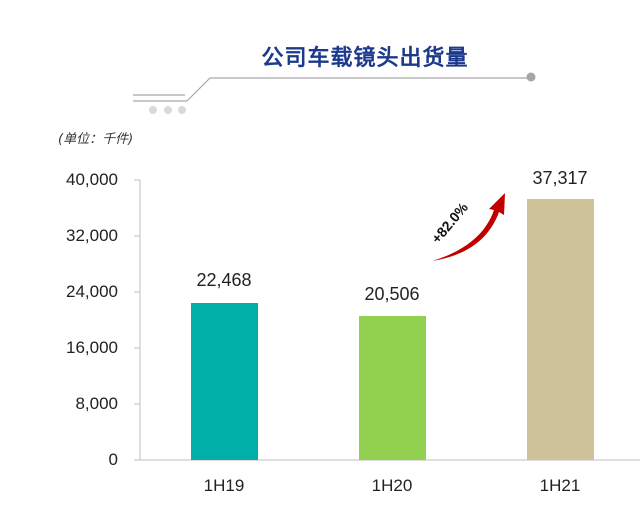  I want to click on y-tick-label: 32,000, so click(92, 235).